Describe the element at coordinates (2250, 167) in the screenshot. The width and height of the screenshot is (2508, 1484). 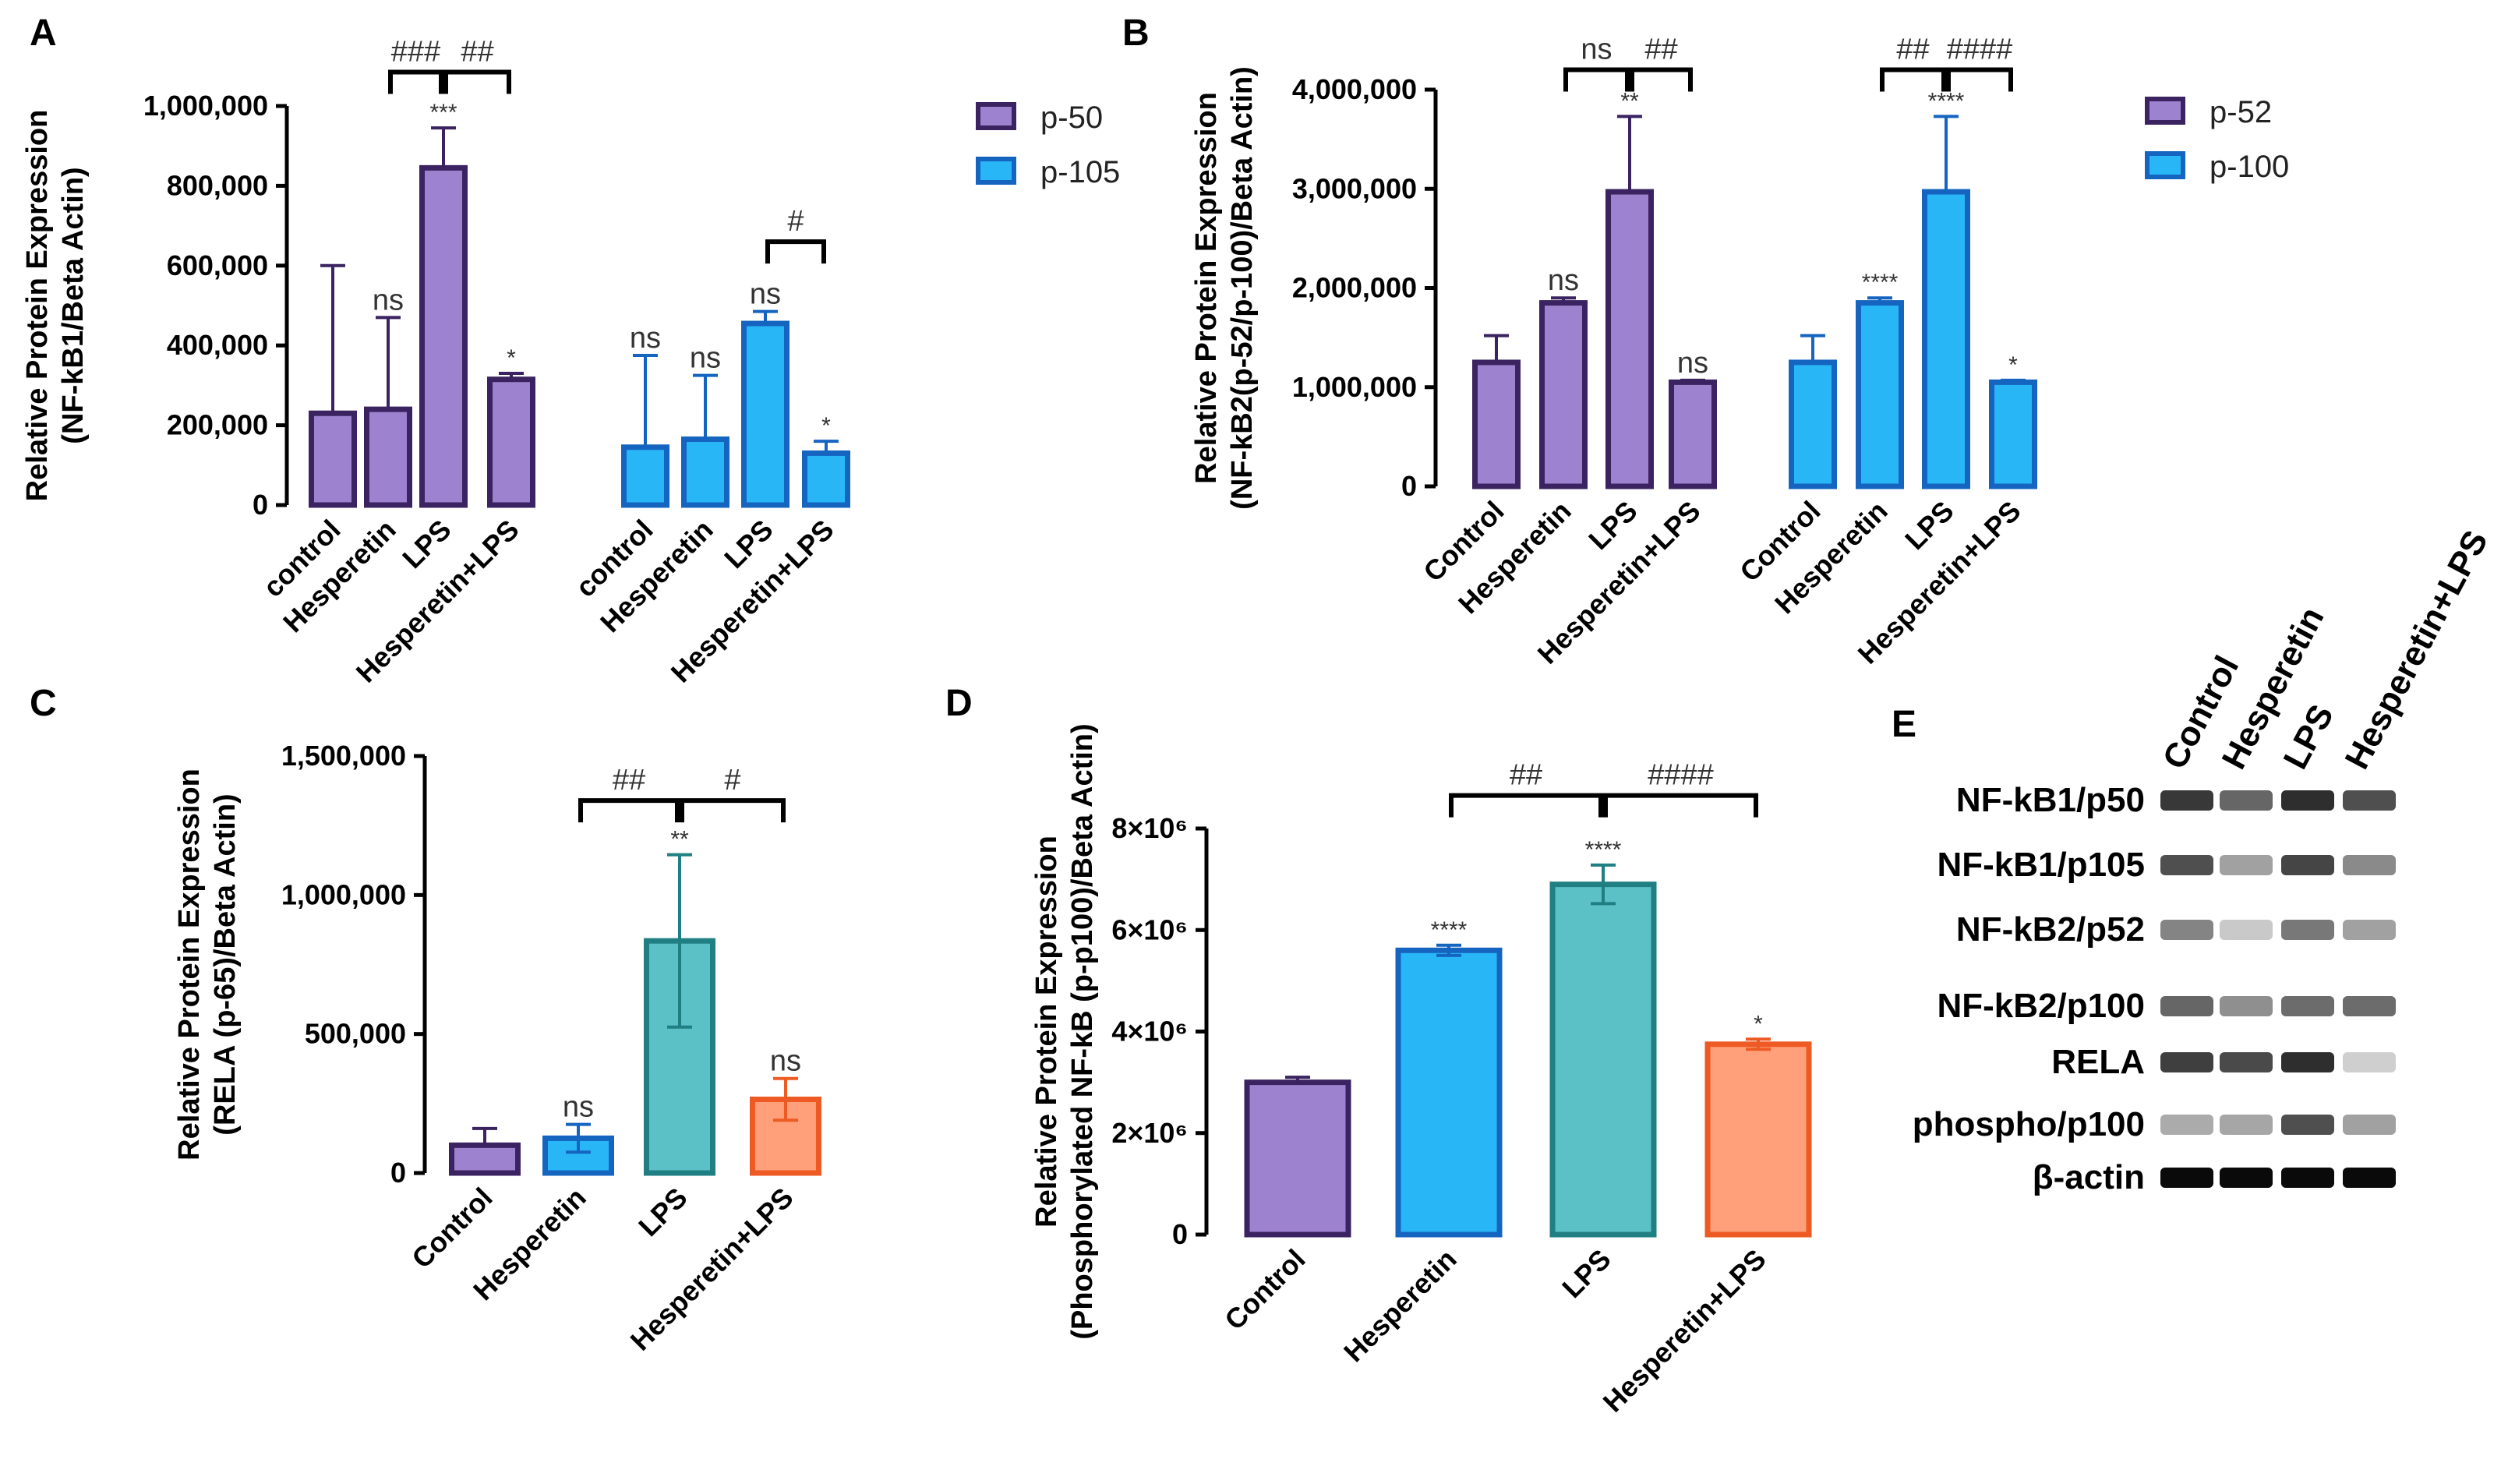
I see `legend-label: p-100` at that location.